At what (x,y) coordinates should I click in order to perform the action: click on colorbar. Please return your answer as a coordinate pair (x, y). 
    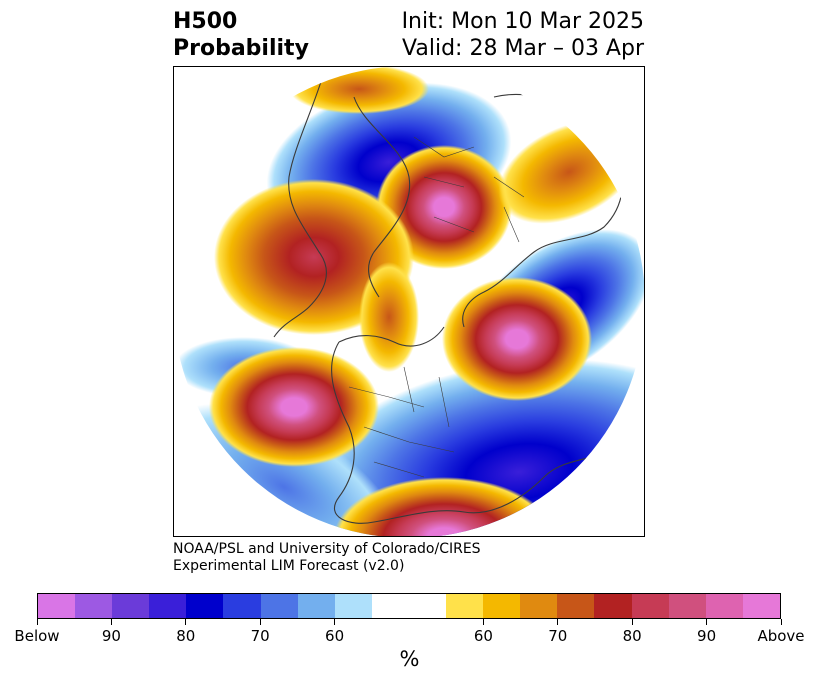
    Looking at the image, I should click on (409, 606).